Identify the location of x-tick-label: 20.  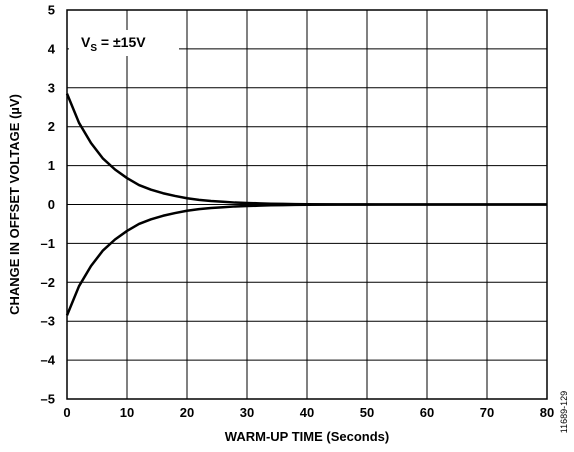
(187, 412).